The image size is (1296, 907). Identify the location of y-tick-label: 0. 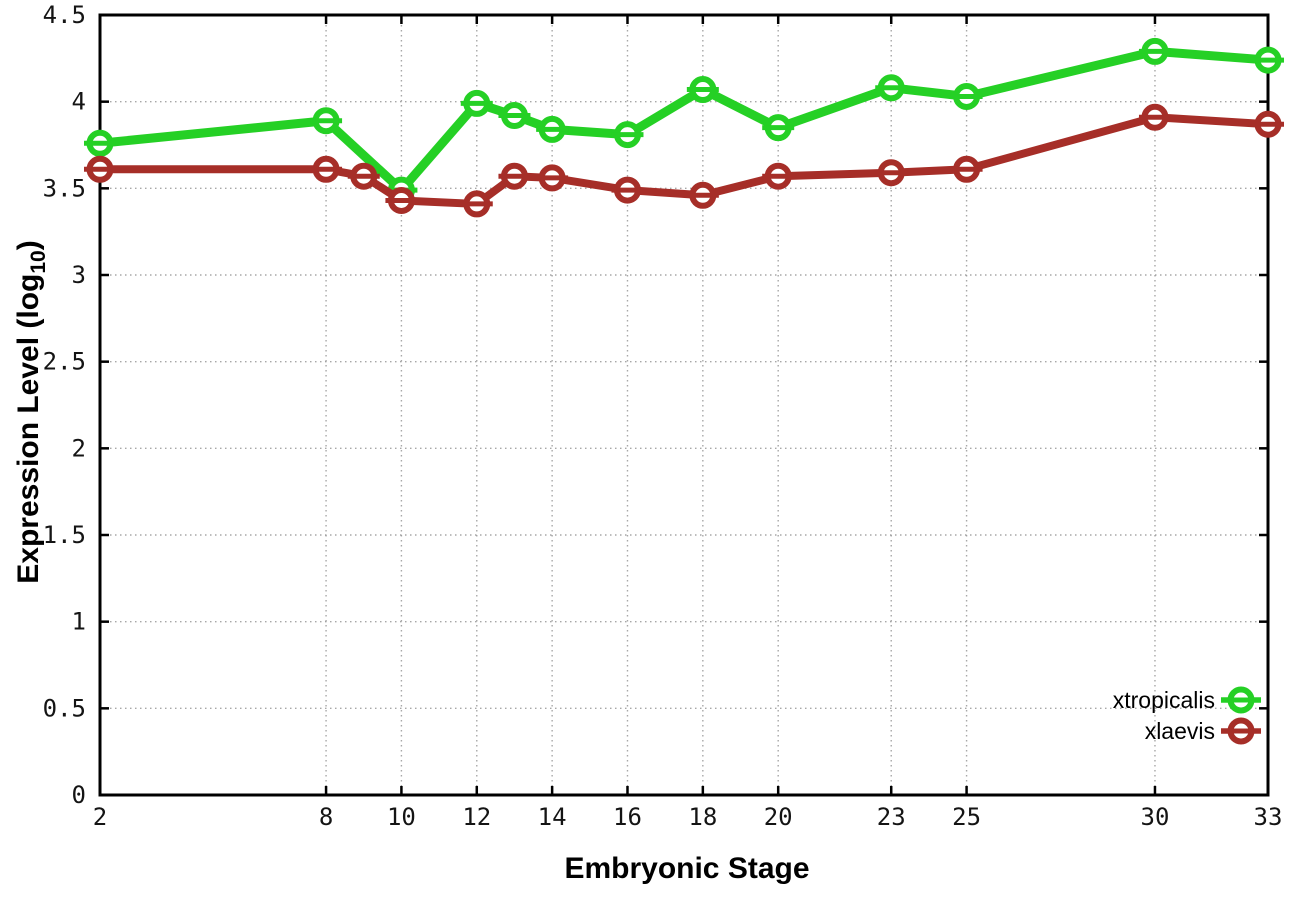
(79, 795).